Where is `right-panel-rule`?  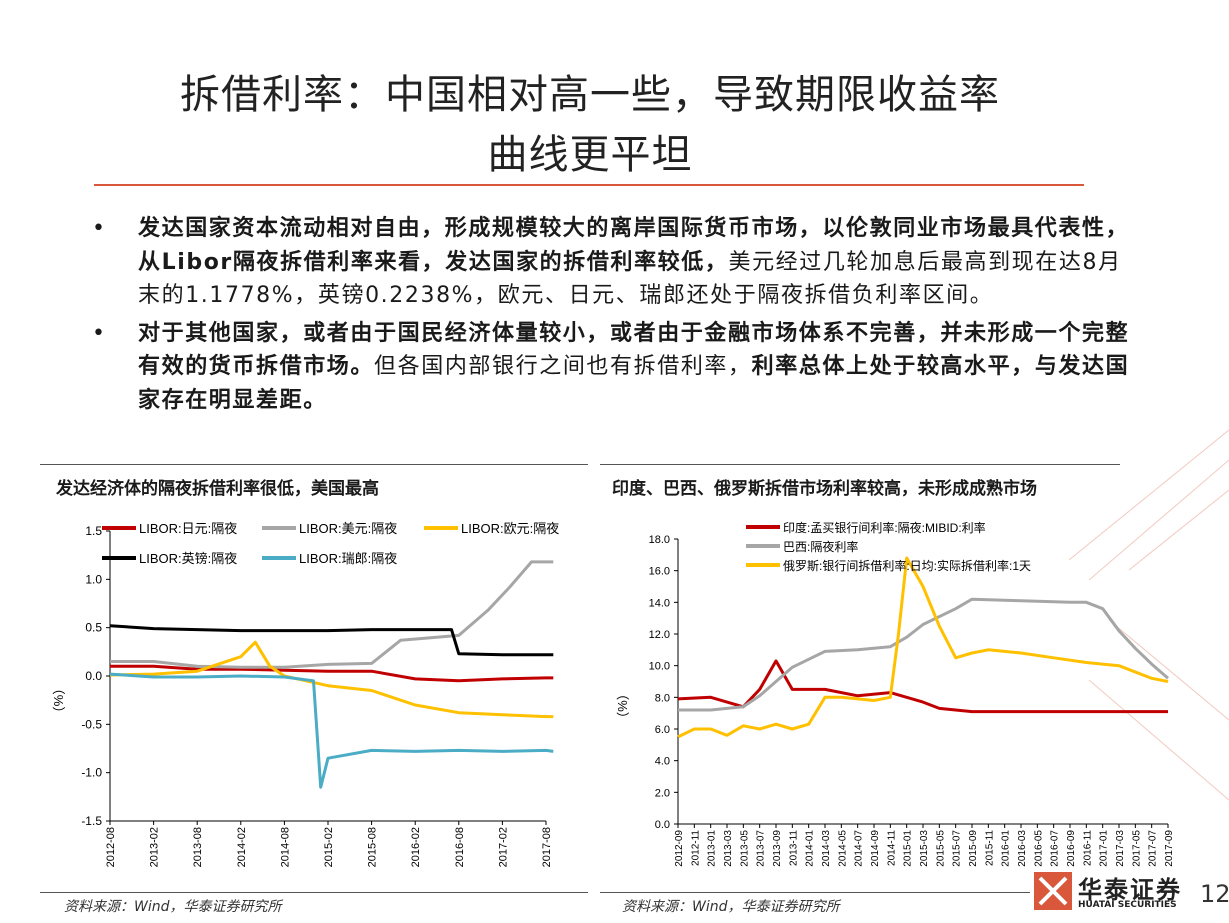 right-panel-rule is located at coordinates (860, 464).